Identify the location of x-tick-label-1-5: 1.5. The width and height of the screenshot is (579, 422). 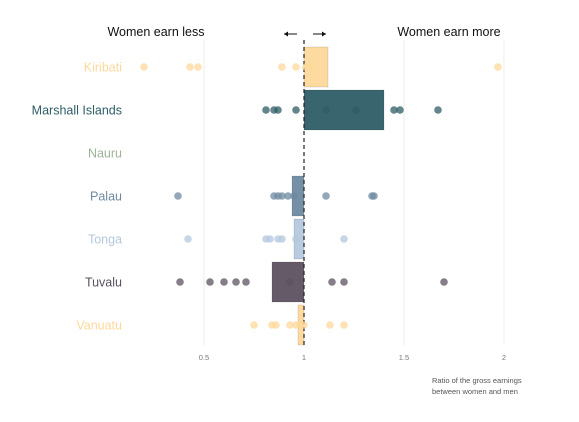
(404, 357).